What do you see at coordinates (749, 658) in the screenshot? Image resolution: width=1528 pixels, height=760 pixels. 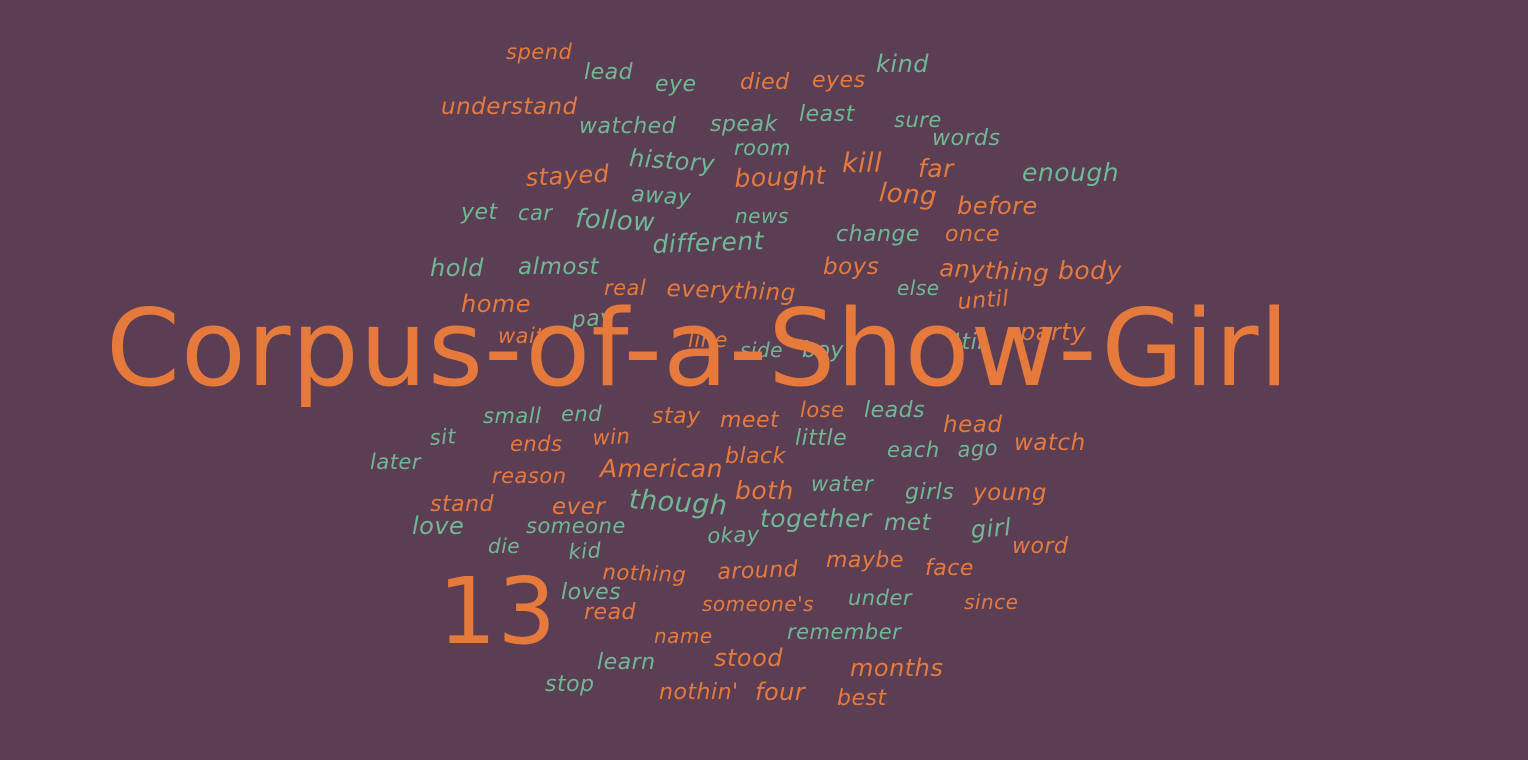 I see `word-stood: stood` at bounding box center [749, 658].